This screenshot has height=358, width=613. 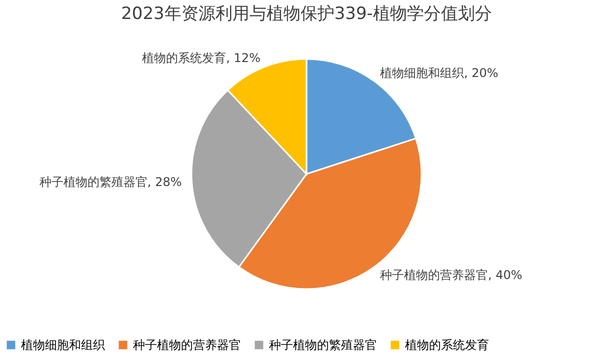 What do you see at coordinates (439, 73) in the screenshot?
I see `data-label: 植物细胞和组织, 20%` at bounding box center [439, 73].